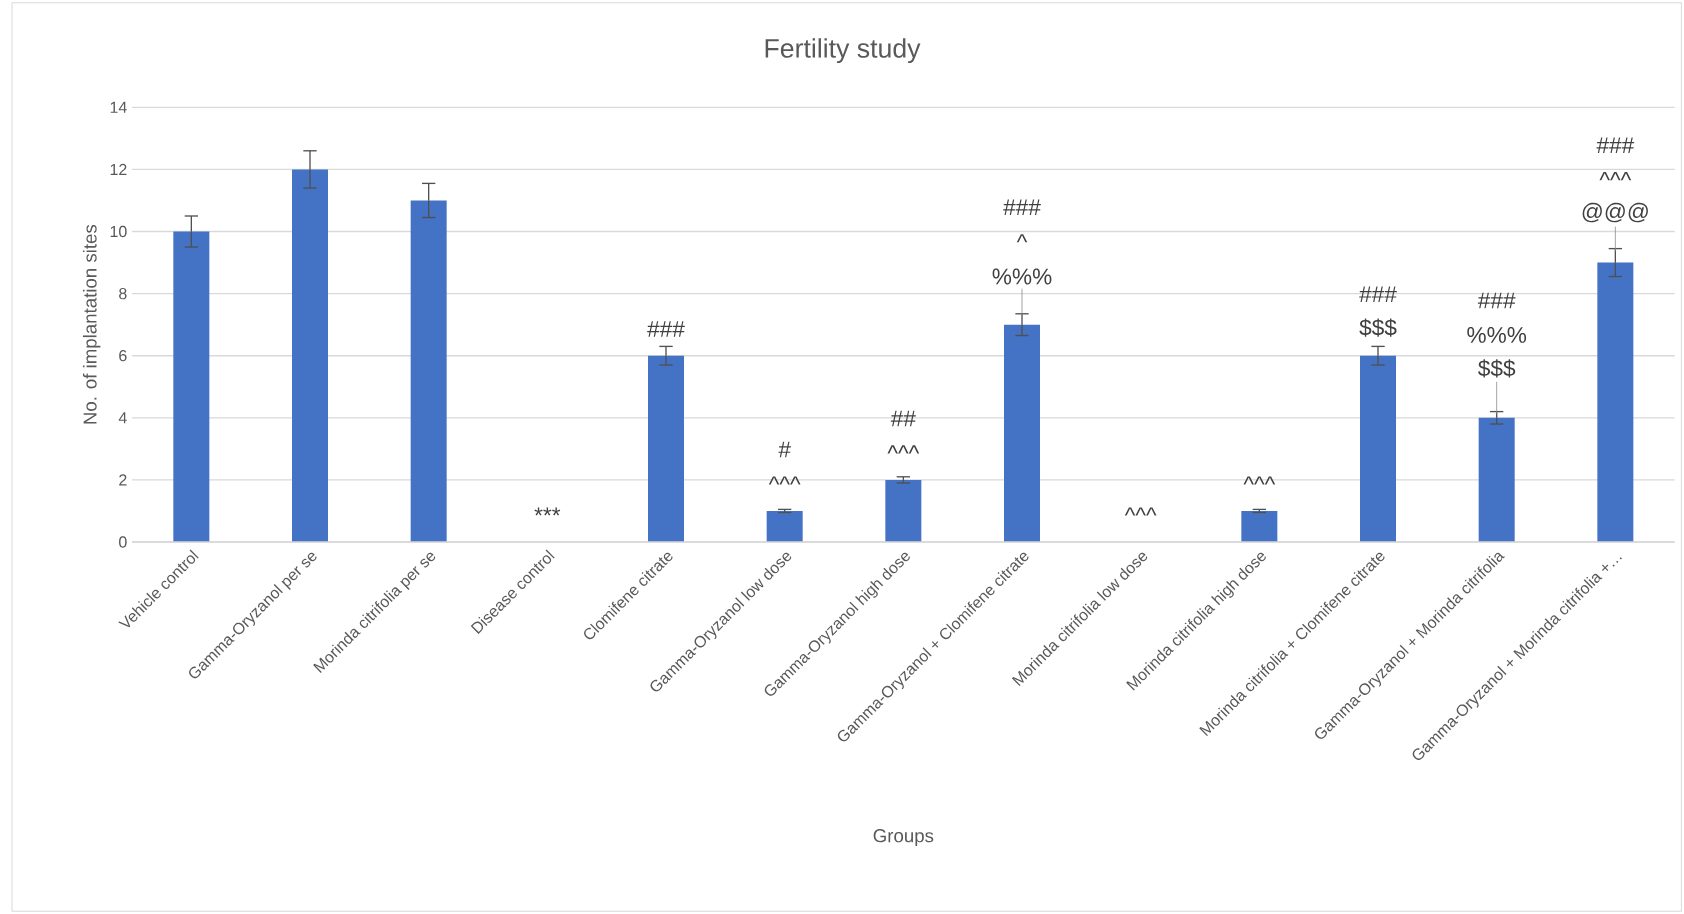  I want to click on y-tick-label: 10, so click(118, 231).